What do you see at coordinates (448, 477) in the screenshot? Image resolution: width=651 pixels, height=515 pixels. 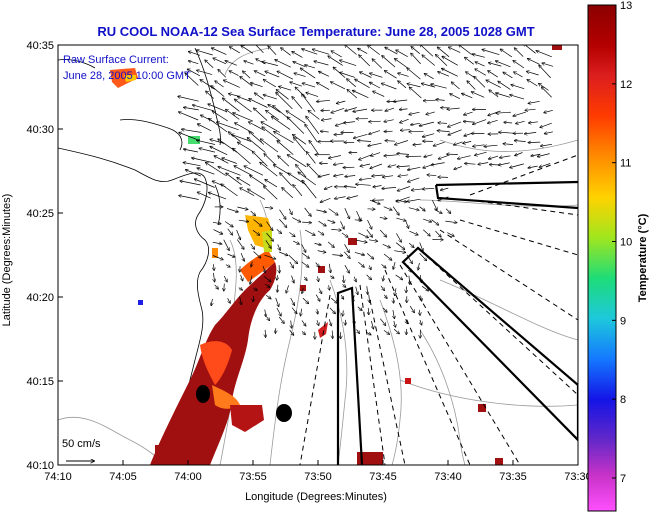 I see `x-tick-label: 73:40` at bounding box center [448, 477].